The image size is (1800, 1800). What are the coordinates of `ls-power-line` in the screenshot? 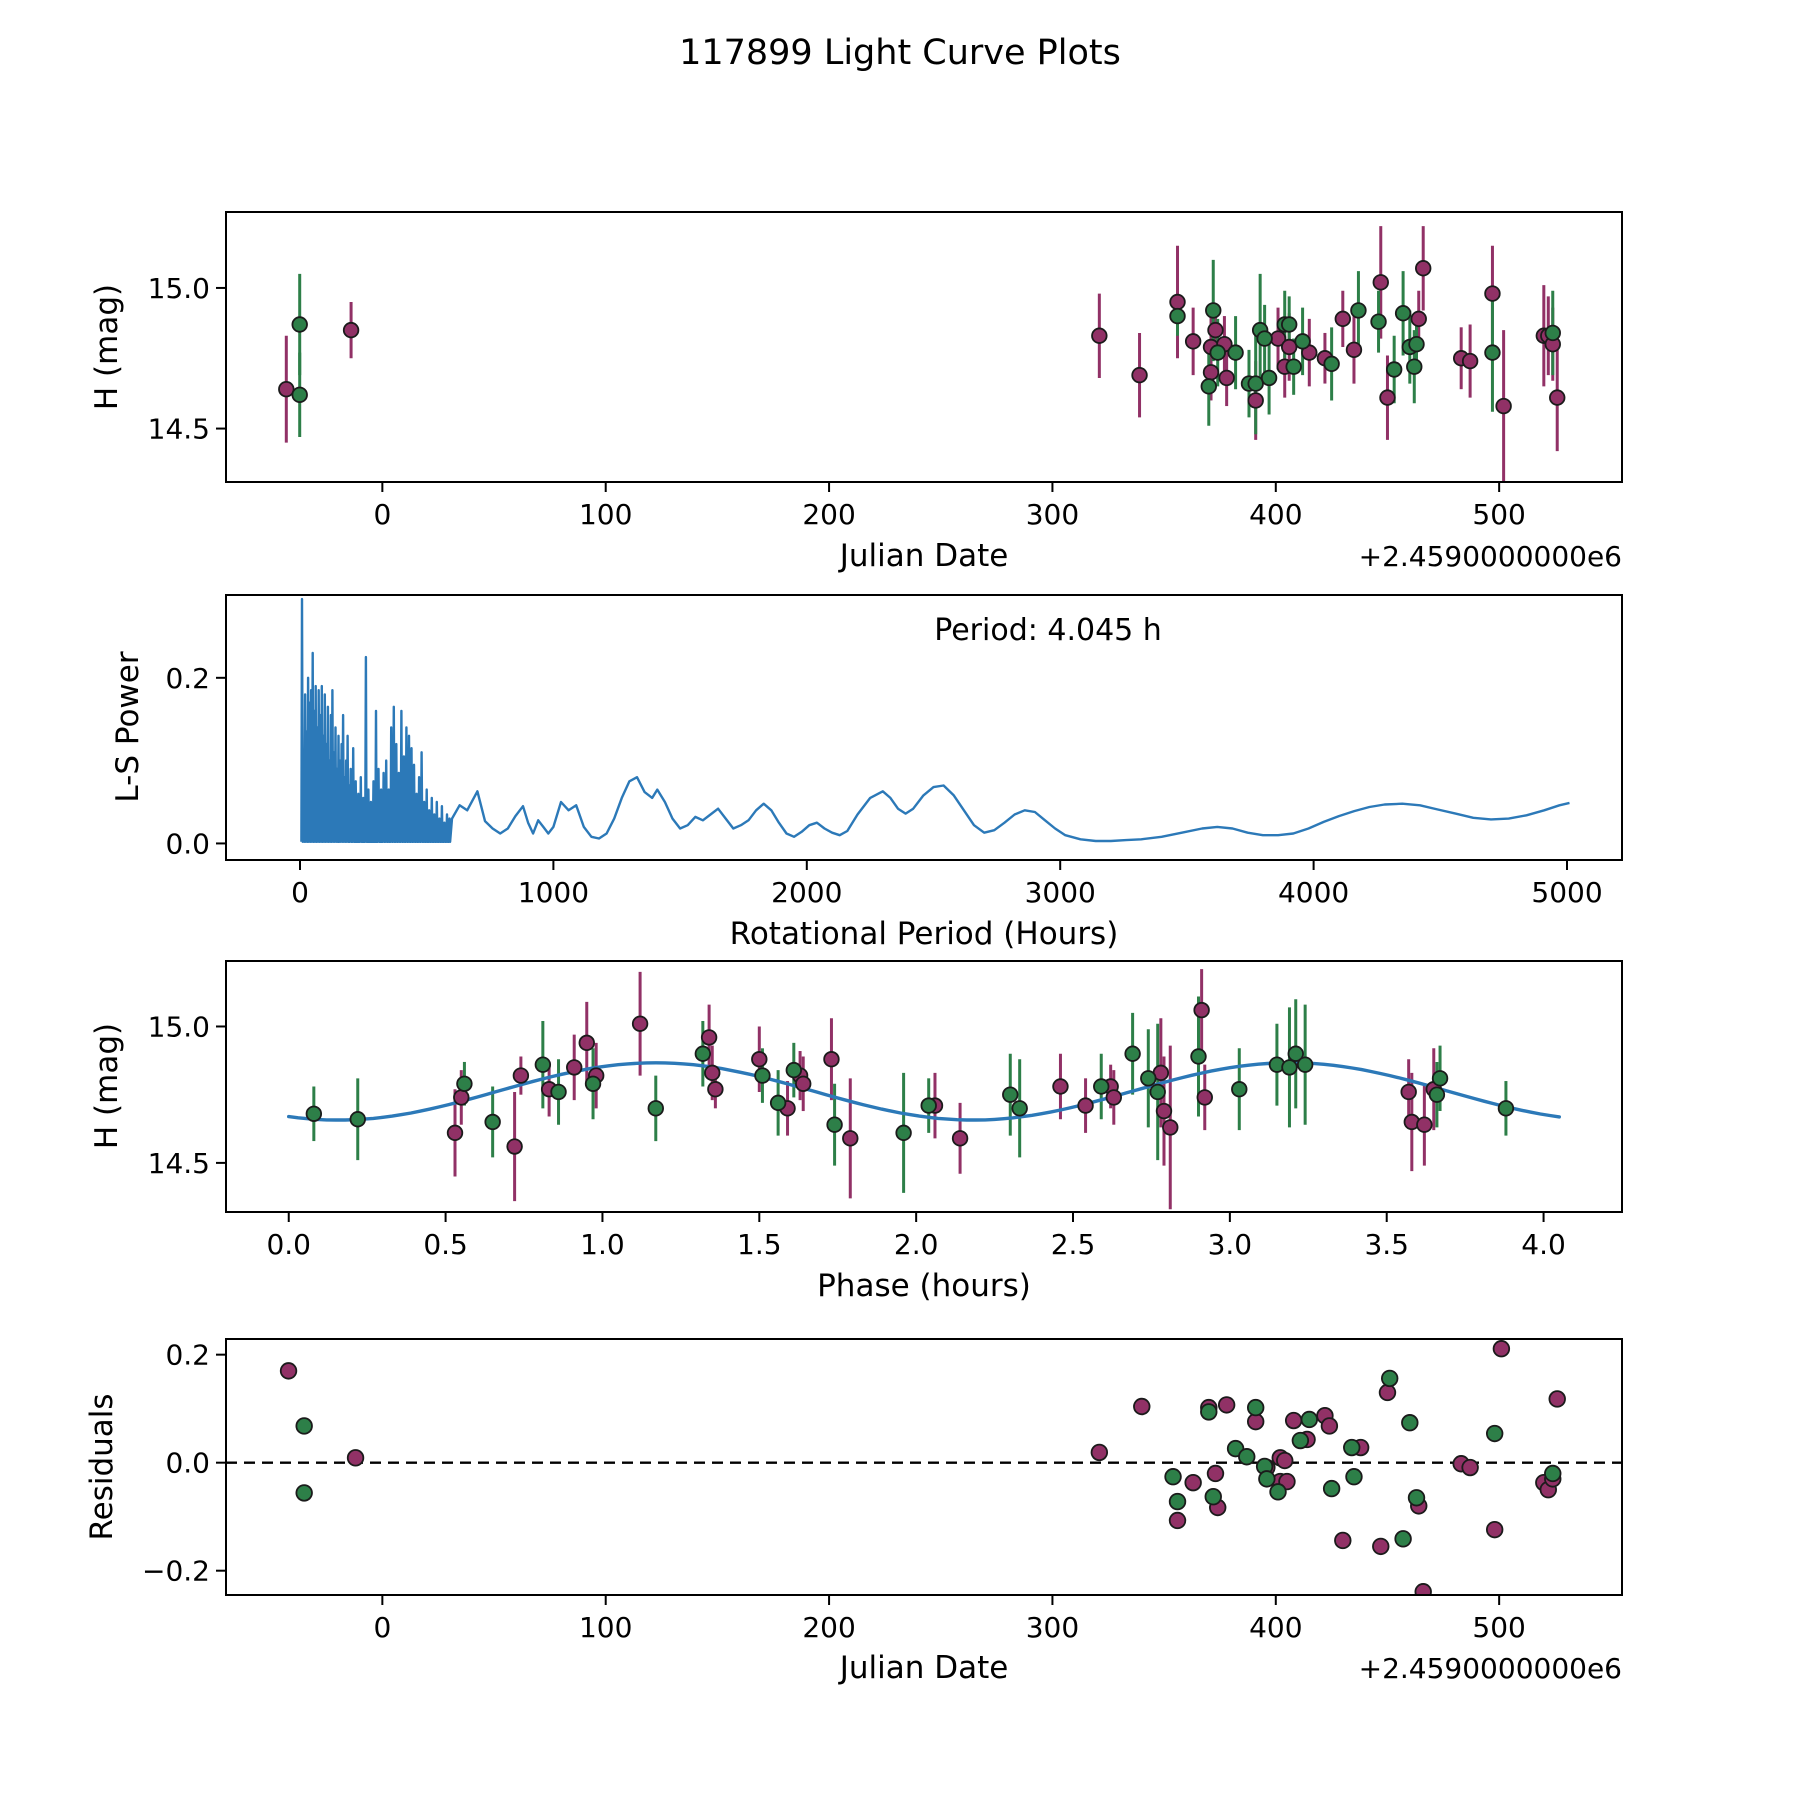 It's located at (935, 720).